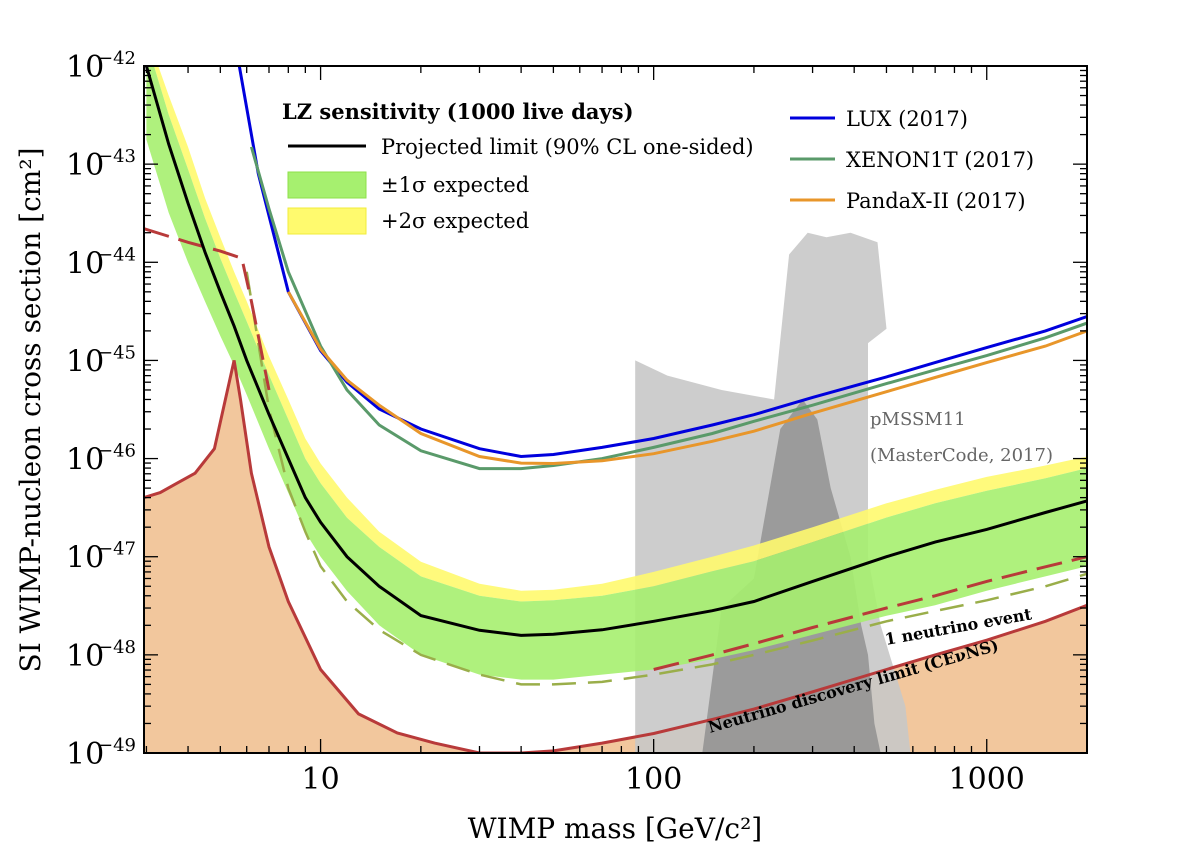 Image resolution: width=1181 pixels, height=856 pixels. Describe the element at coordinates (207, 309) in the screenshot. I see `one-neutrino-low-mass-curve` at that location.